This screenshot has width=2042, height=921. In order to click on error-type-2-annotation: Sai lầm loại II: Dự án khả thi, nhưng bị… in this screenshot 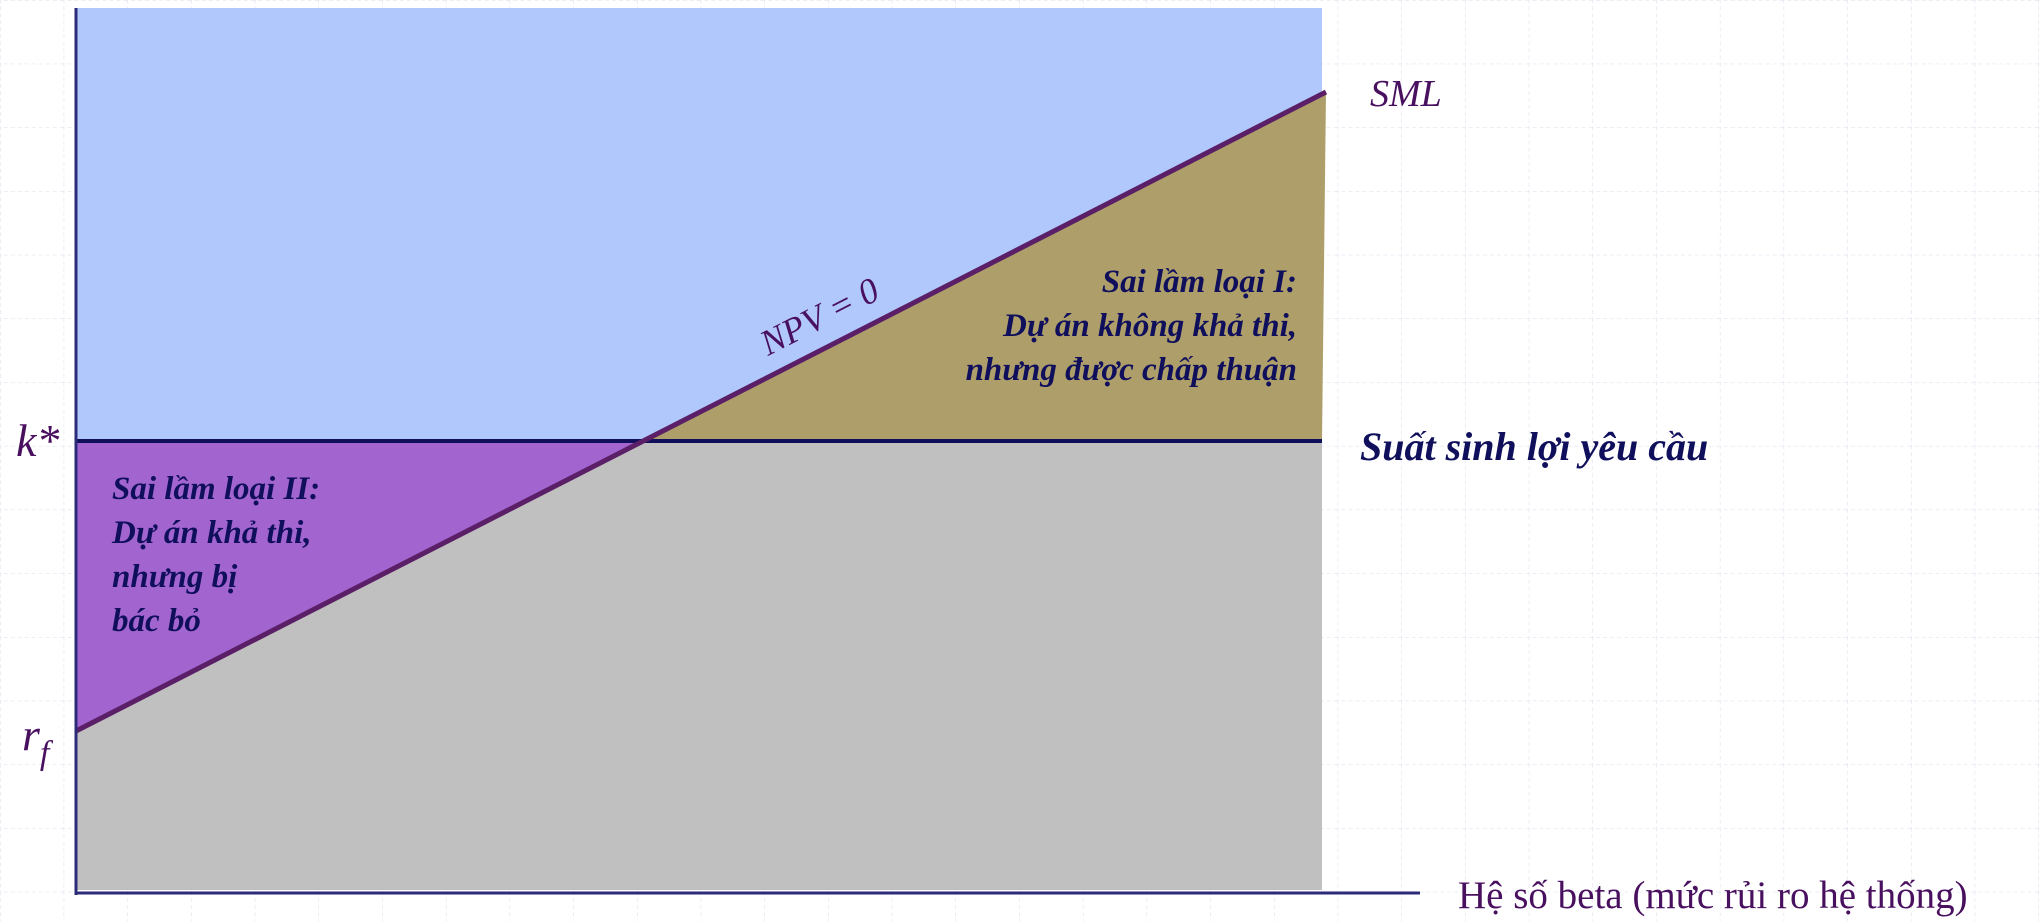, I will do `click(215, 555)`.